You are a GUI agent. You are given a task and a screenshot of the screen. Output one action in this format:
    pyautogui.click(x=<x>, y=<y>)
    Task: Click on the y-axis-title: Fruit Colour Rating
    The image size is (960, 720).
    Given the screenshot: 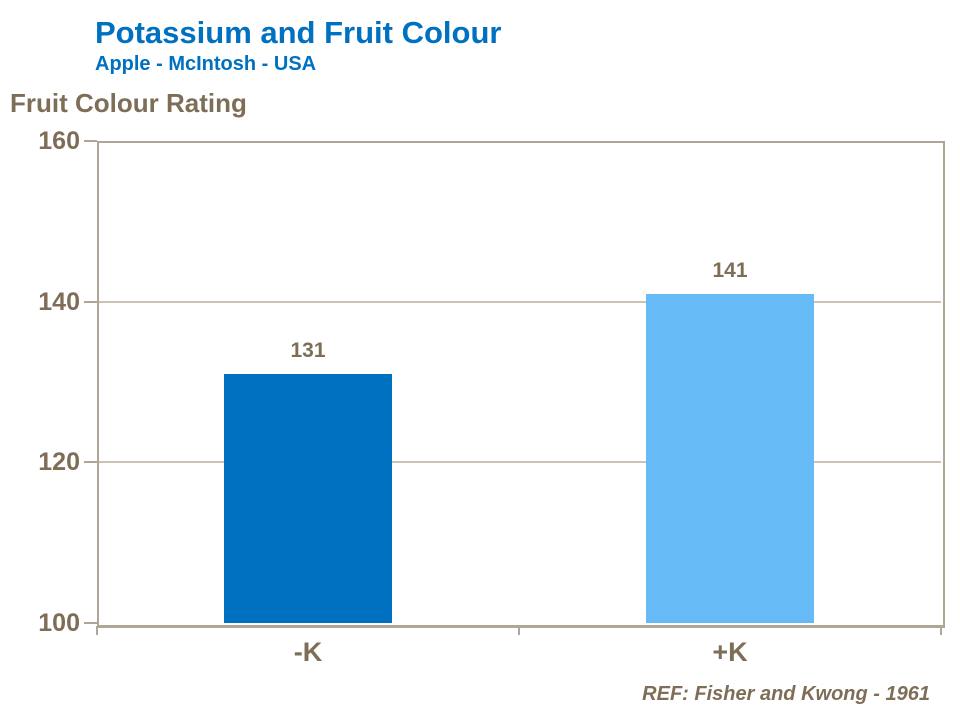 What is the action you would take?
    pyautogui.click(x=128, y=103)
    